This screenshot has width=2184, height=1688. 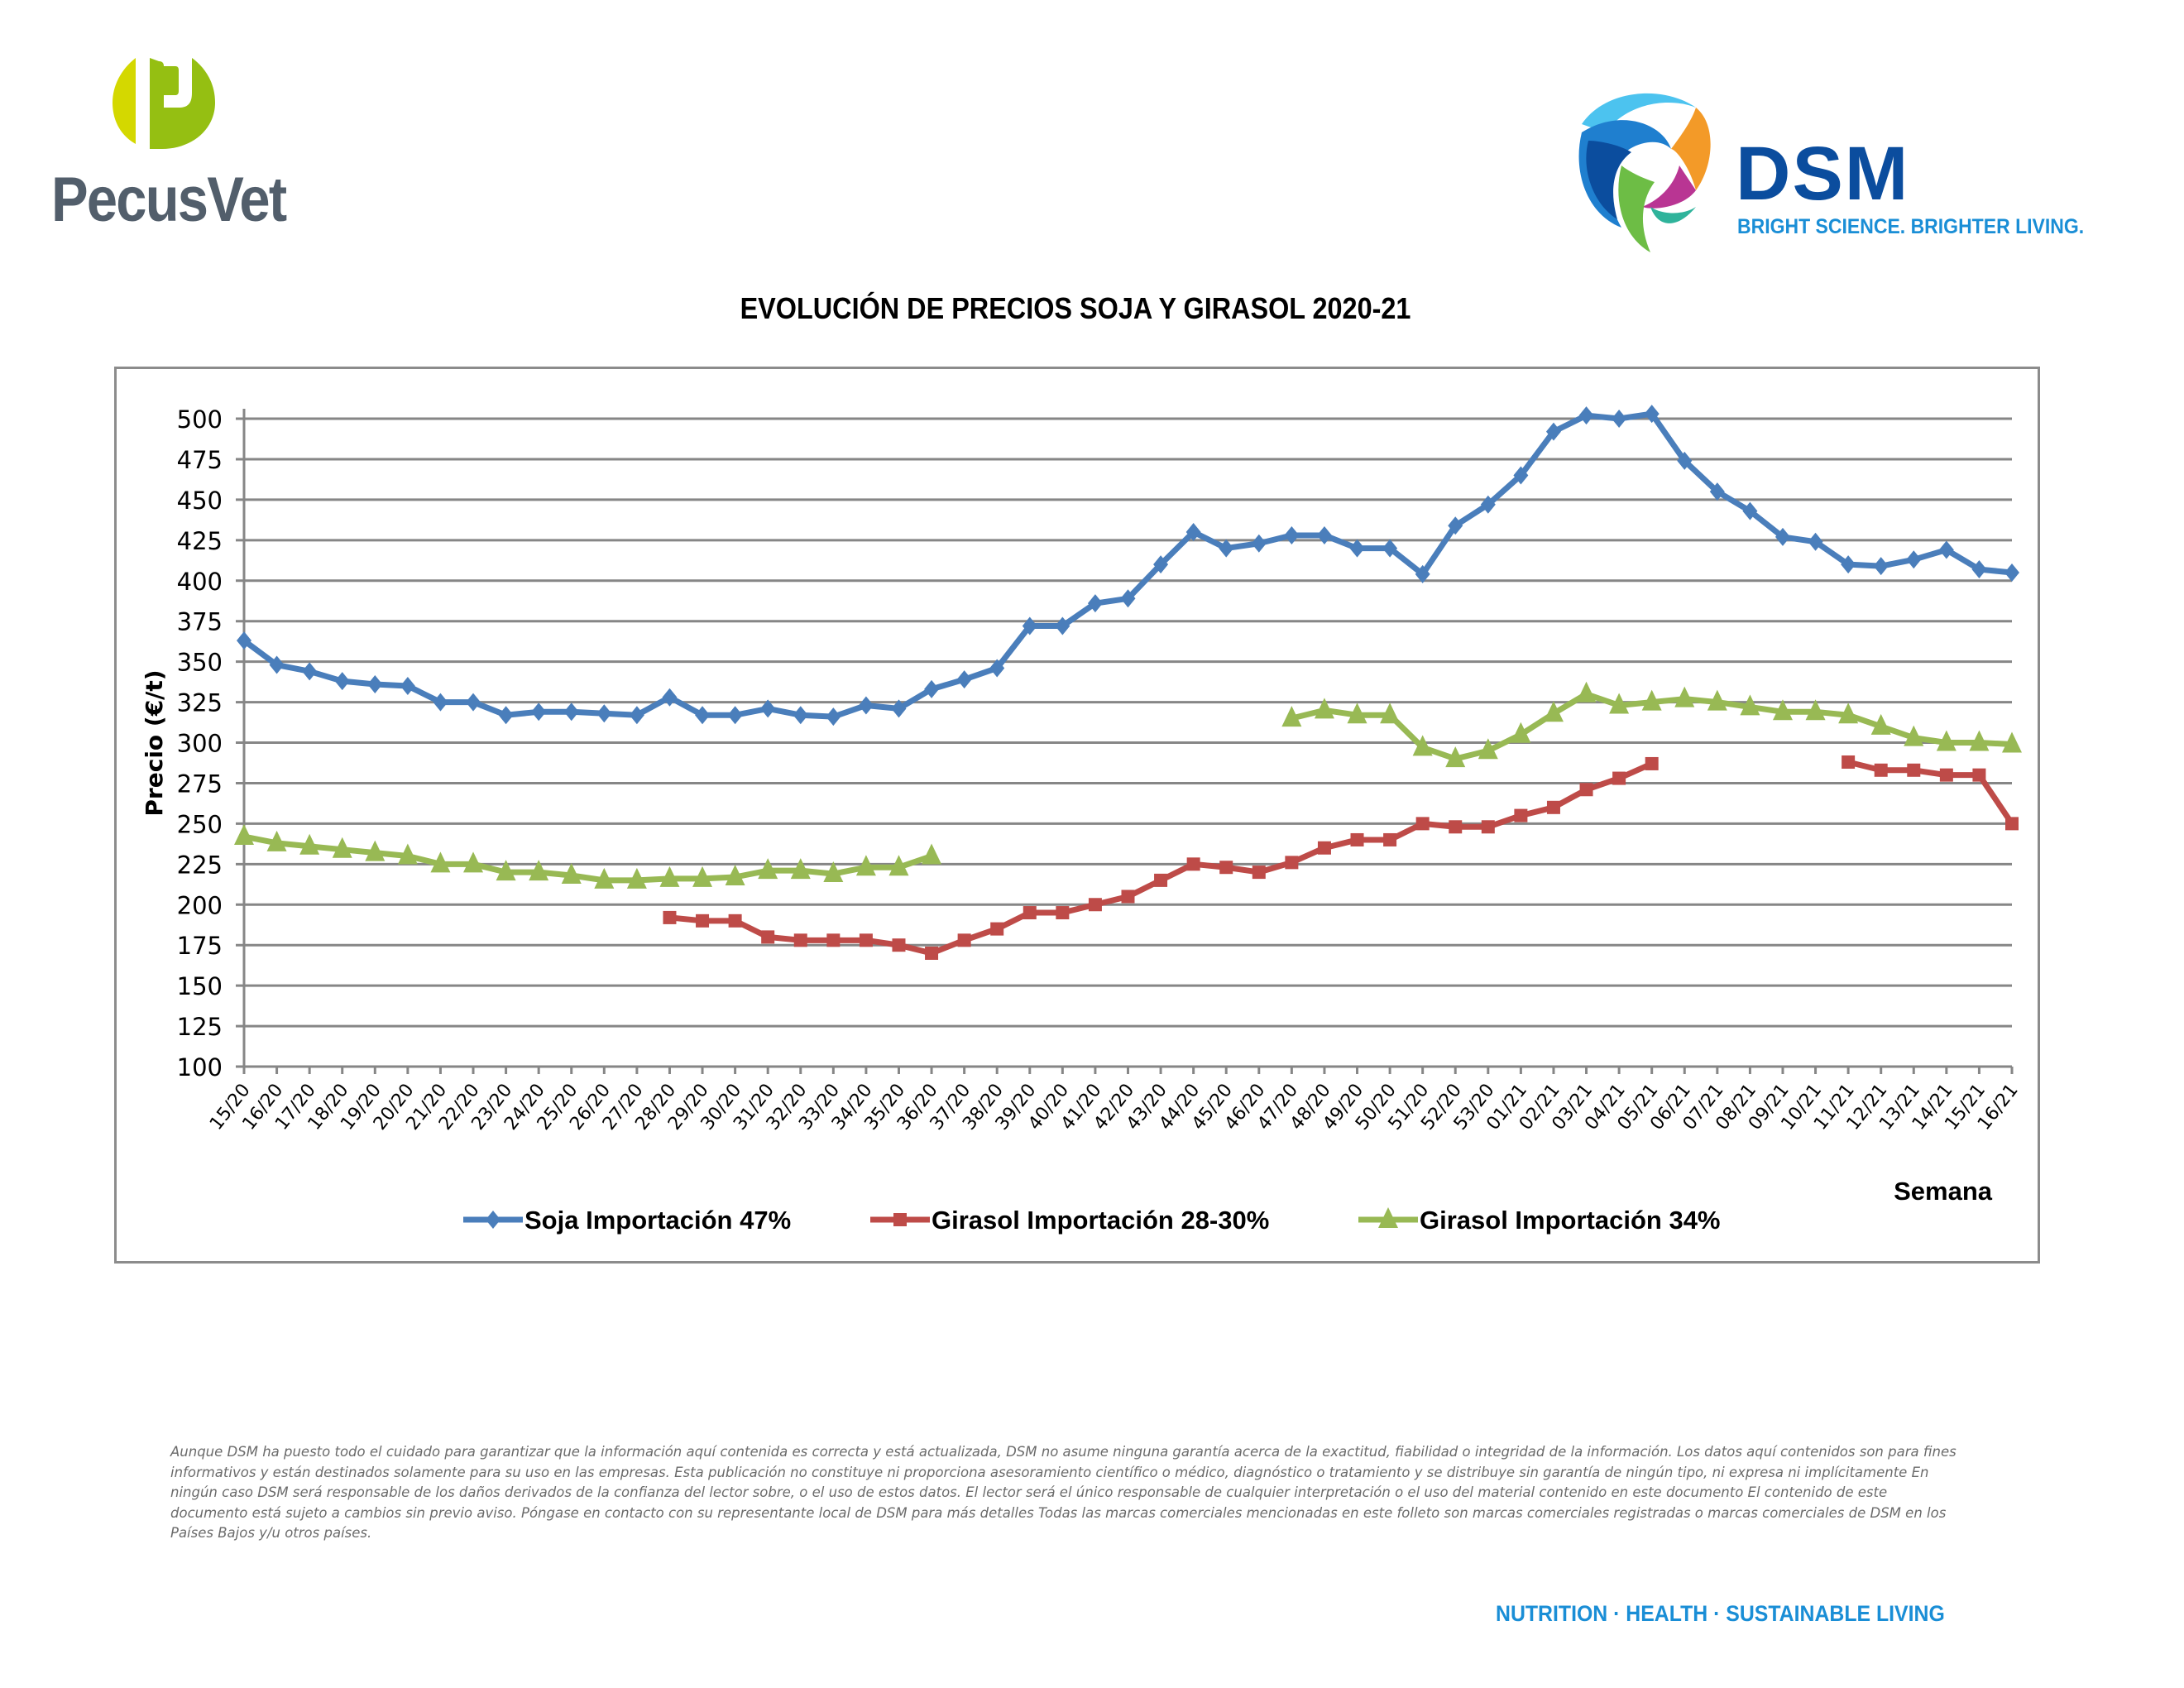 I want to click on y-tick-label: 325, so click(x=200, y=703).